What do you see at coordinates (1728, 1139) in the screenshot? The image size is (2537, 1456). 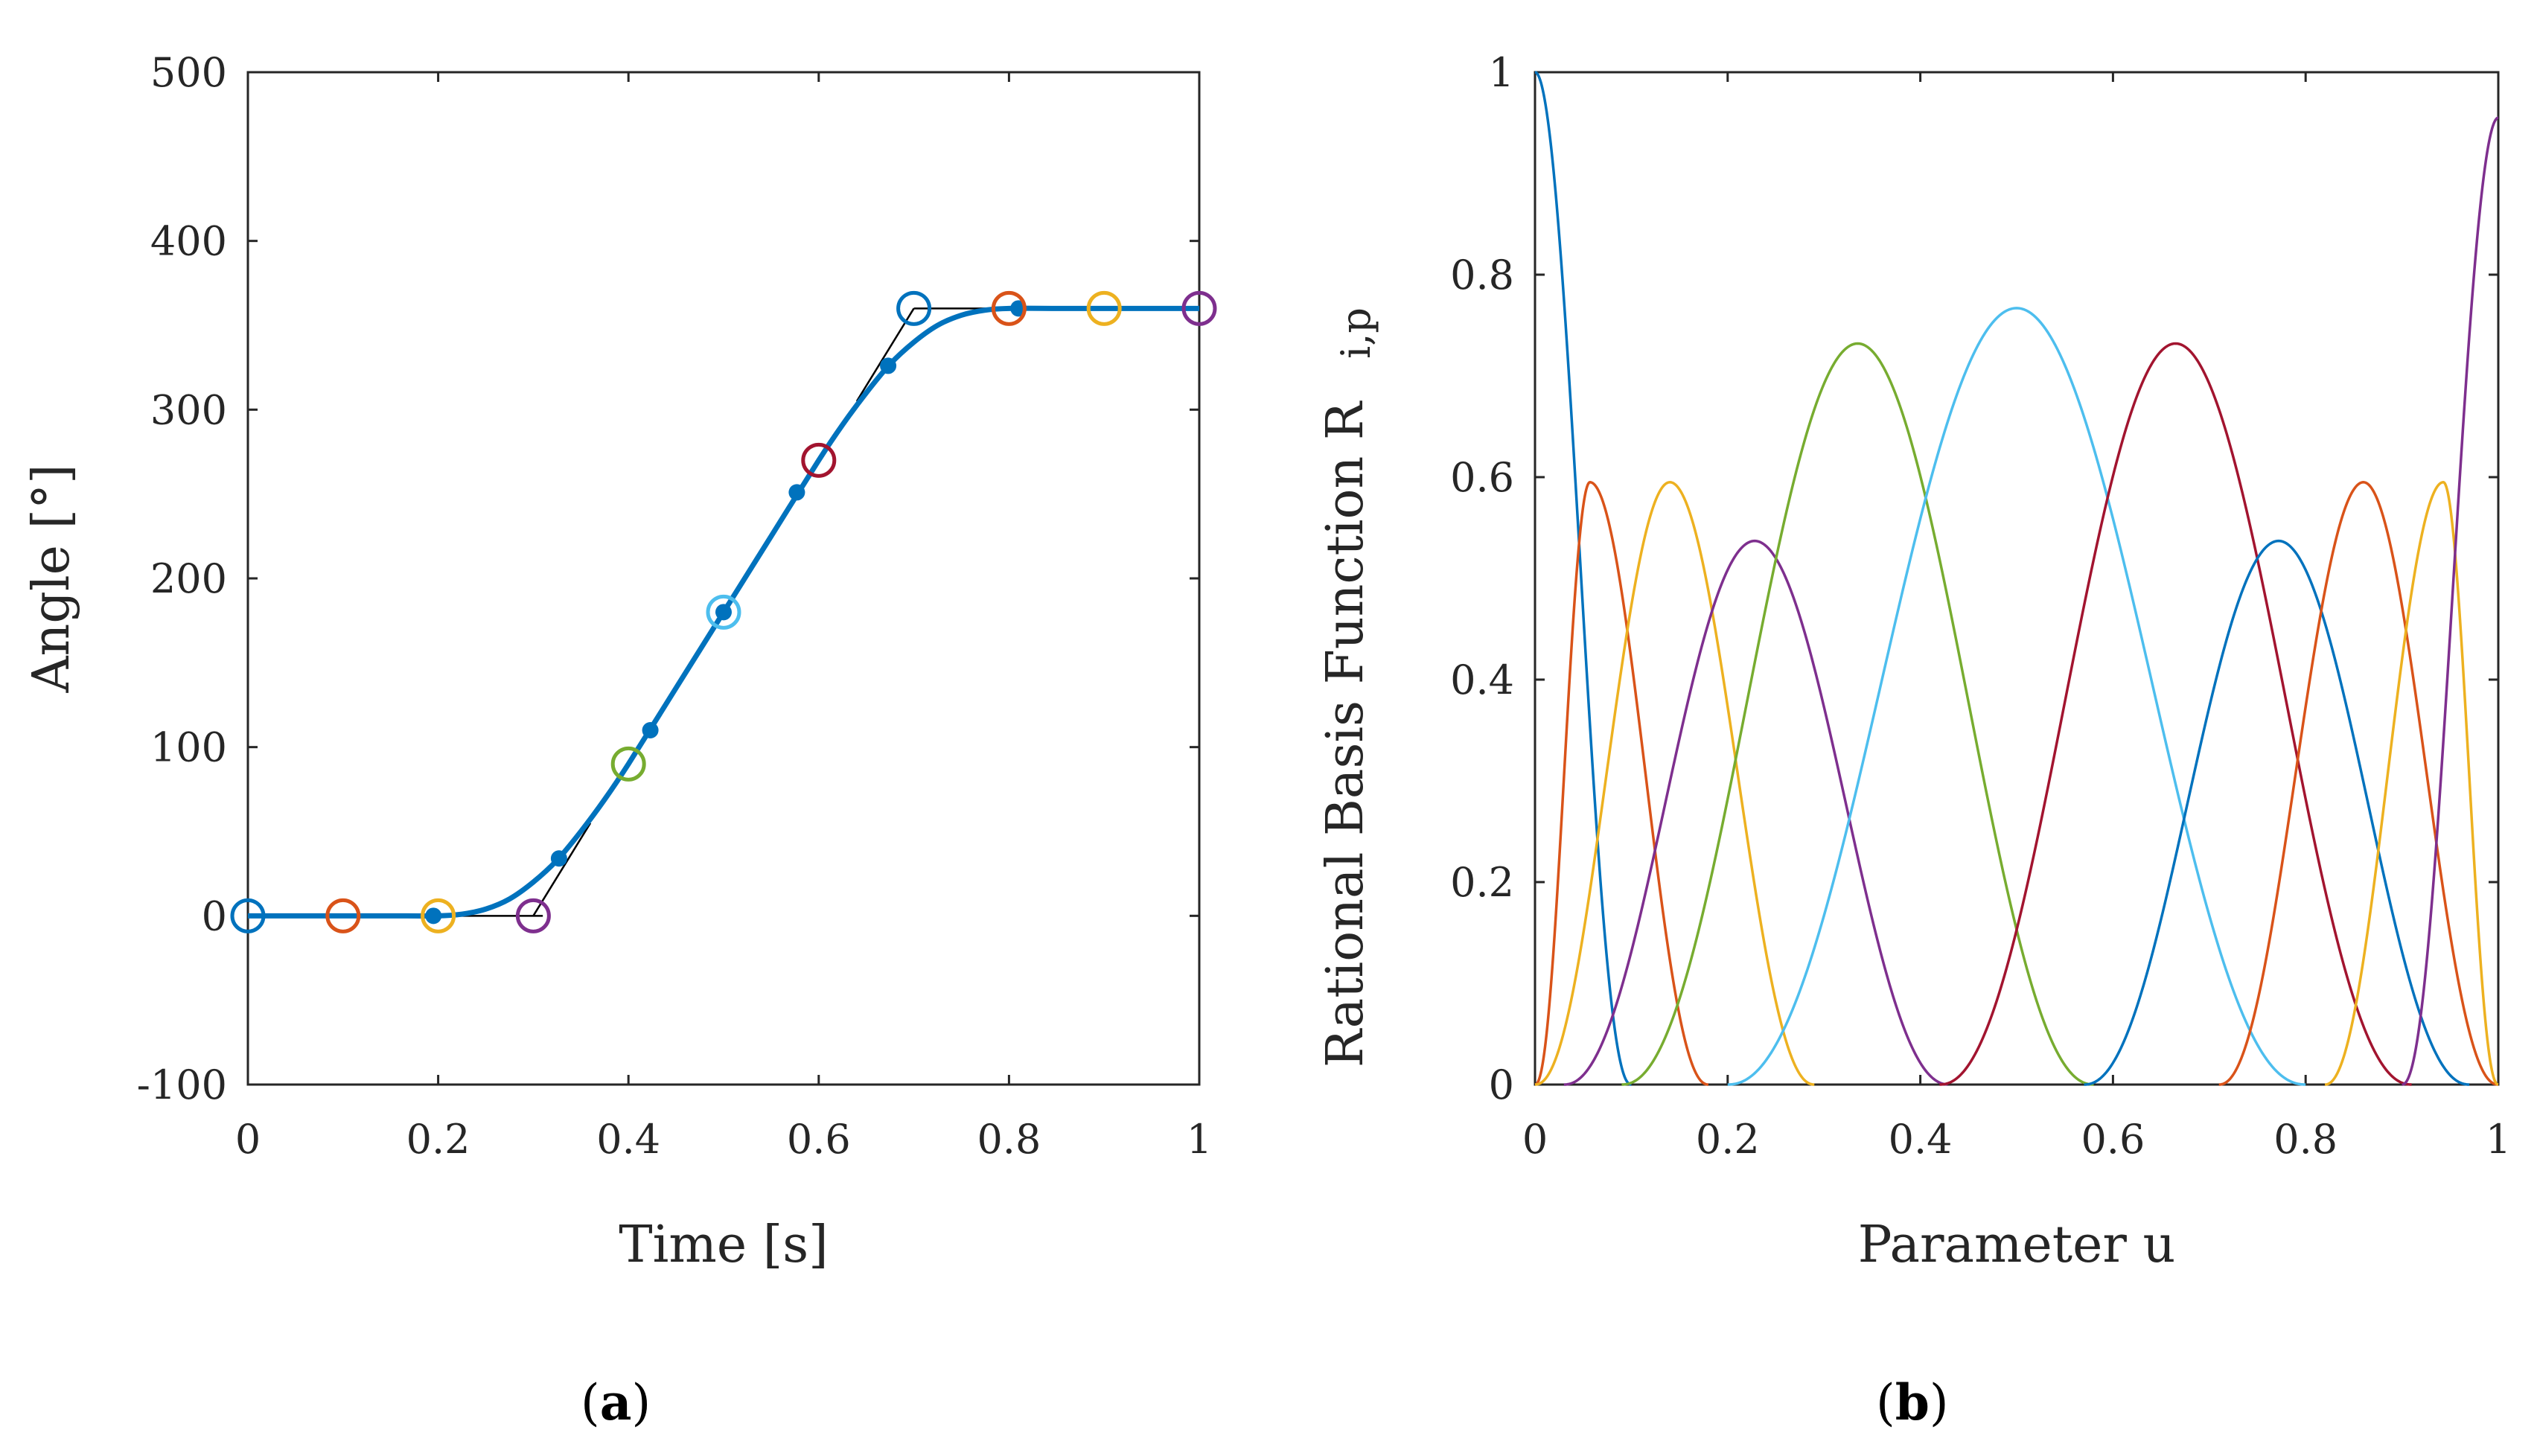 I see `panel-b-x-tick-label: 0.2` at bounding box center [1728, 1139].